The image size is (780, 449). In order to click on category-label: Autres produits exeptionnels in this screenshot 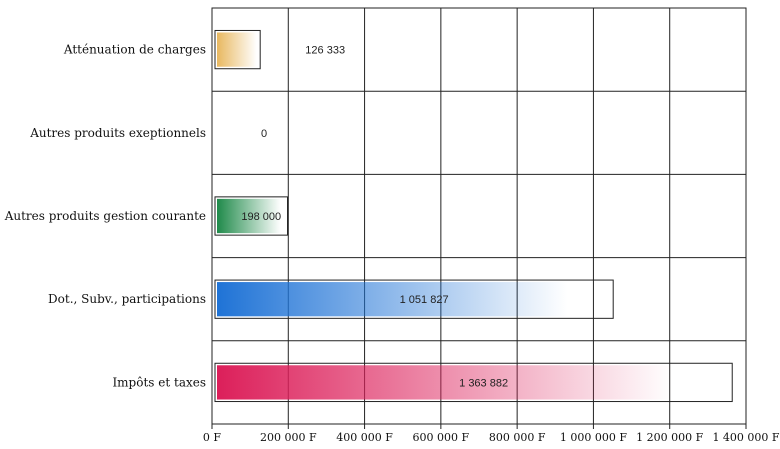, I will do `click(117, 133)`.